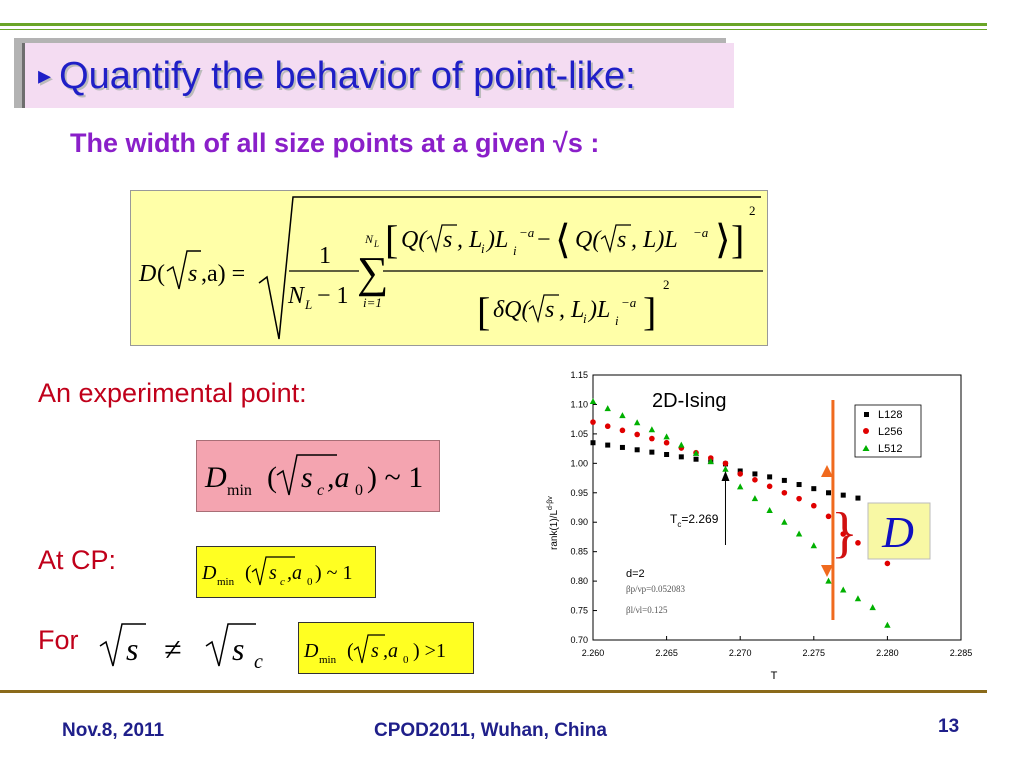  I want to click on y-tick-label: 1.10, so click(579, 404).